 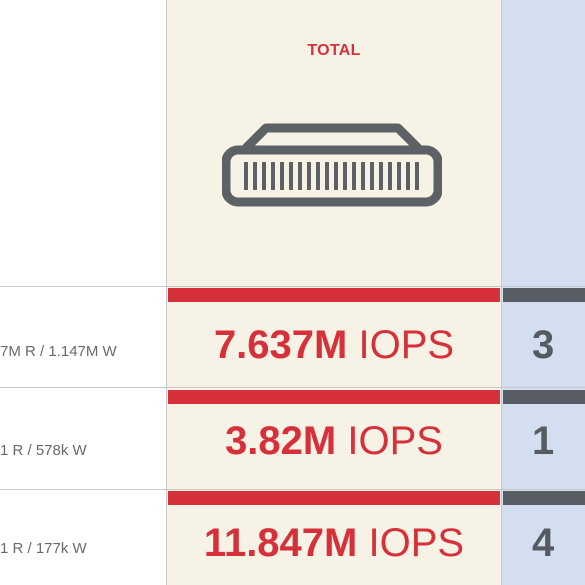 What do you see at coordinates (281, 441) in the screenshot?
I see `iops-number: 3.82M` at bounding box center [281, 441].